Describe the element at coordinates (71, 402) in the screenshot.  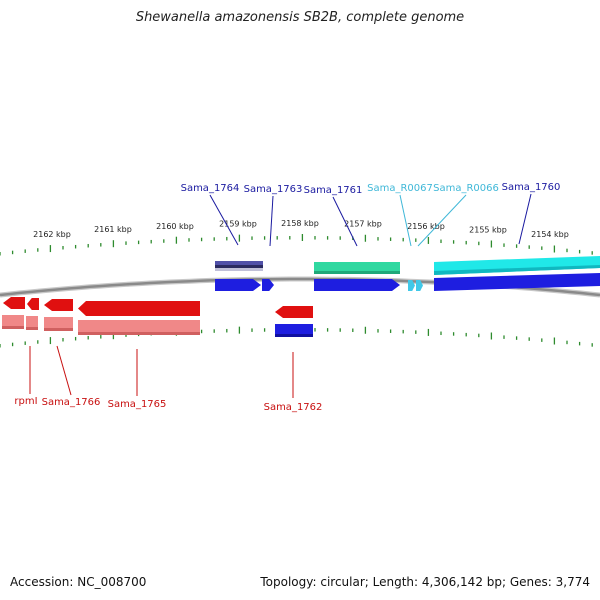
I see `gene-label-sama-1766: Sama_1766` at that location.